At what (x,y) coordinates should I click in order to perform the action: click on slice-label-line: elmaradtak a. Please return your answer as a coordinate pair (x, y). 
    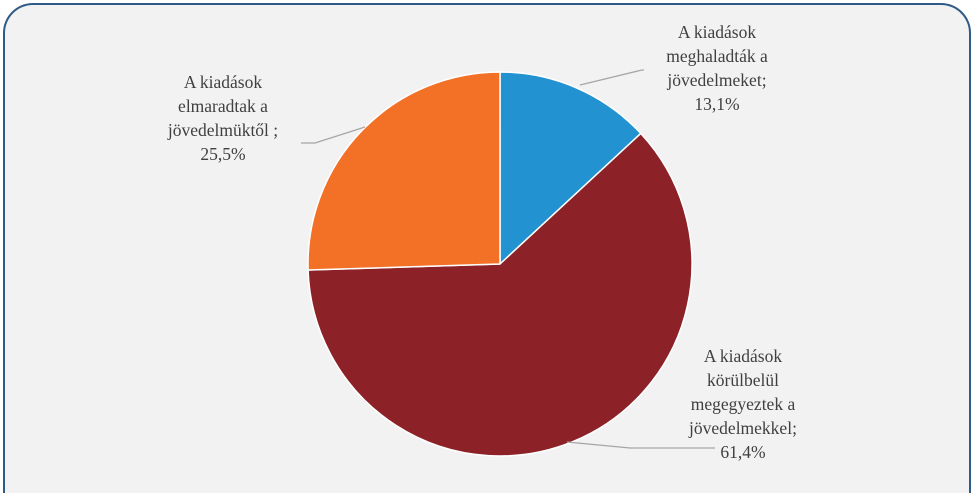
    Looking at the image, I should click on (223, 106).